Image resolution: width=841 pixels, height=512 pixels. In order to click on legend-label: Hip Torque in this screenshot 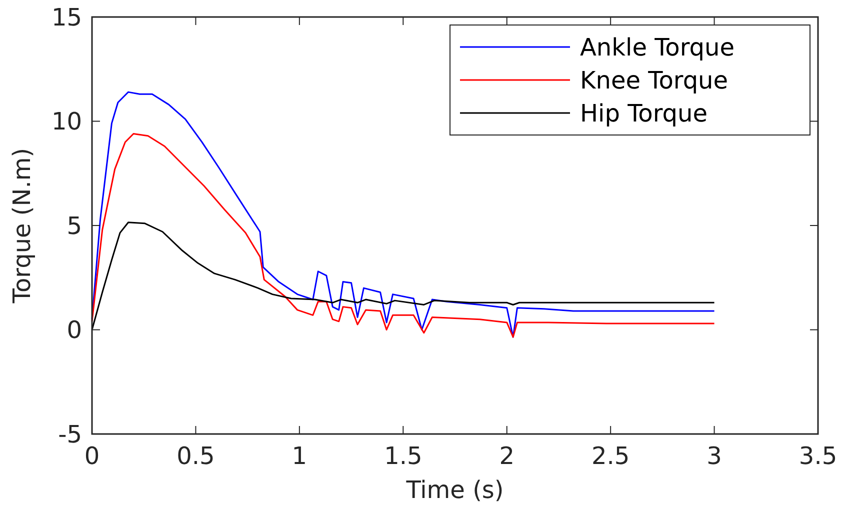, I will do `click(644, 113)`.